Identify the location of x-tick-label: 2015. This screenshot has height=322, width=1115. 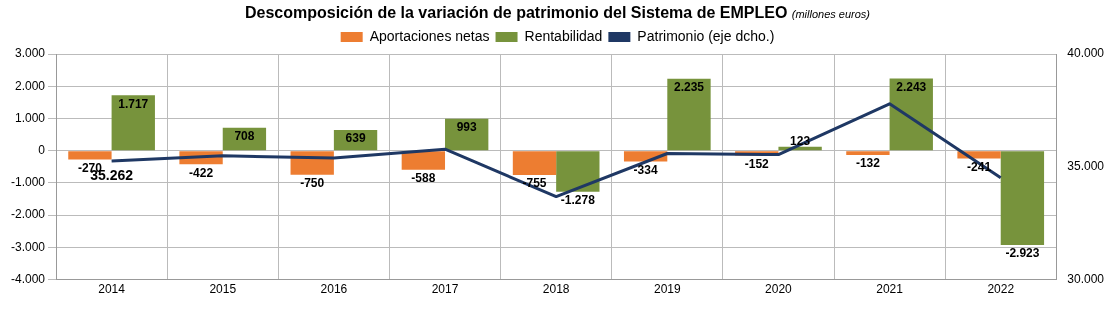
(223, 289).